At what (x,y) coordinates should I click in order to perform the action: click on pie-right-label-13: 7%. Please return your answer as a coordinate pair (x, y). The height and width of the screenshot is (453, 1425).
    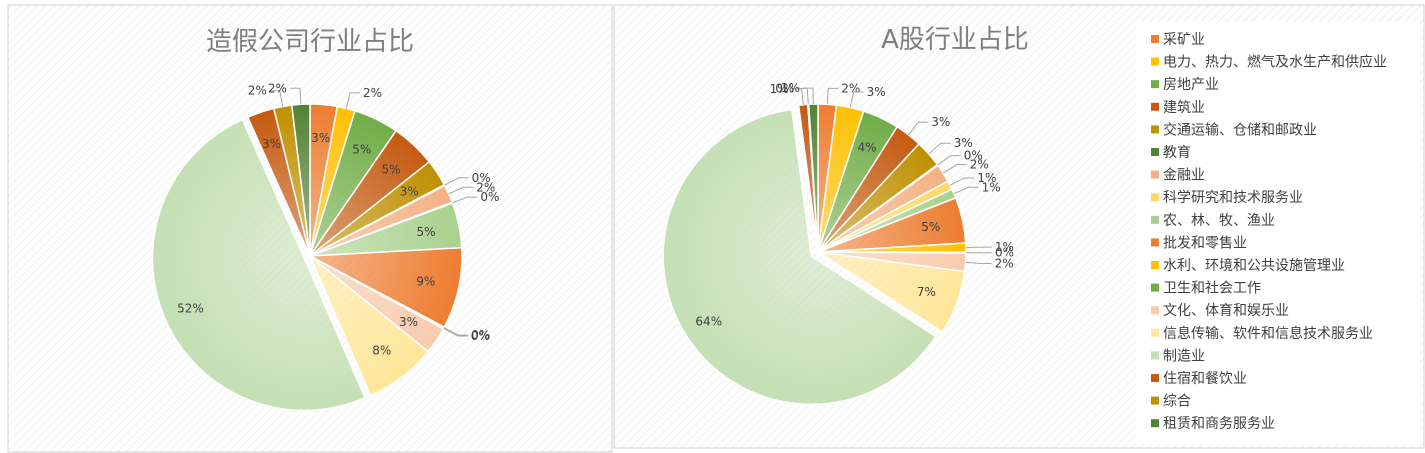
    Looking at the image, I should click on (926, 292).